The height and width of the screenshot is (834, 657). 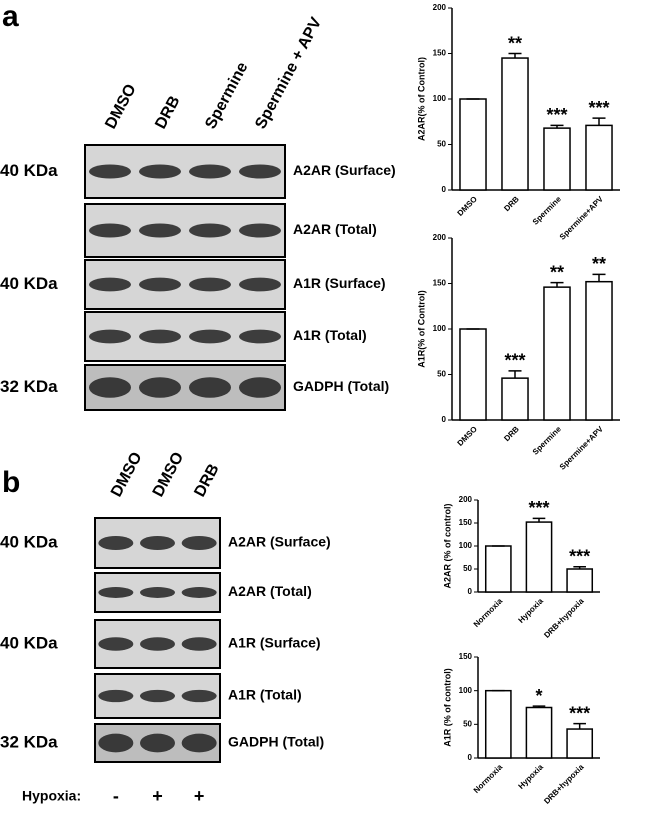 I want to click on y-axis-label: A1R (% of control), so click(x=447, y=707).